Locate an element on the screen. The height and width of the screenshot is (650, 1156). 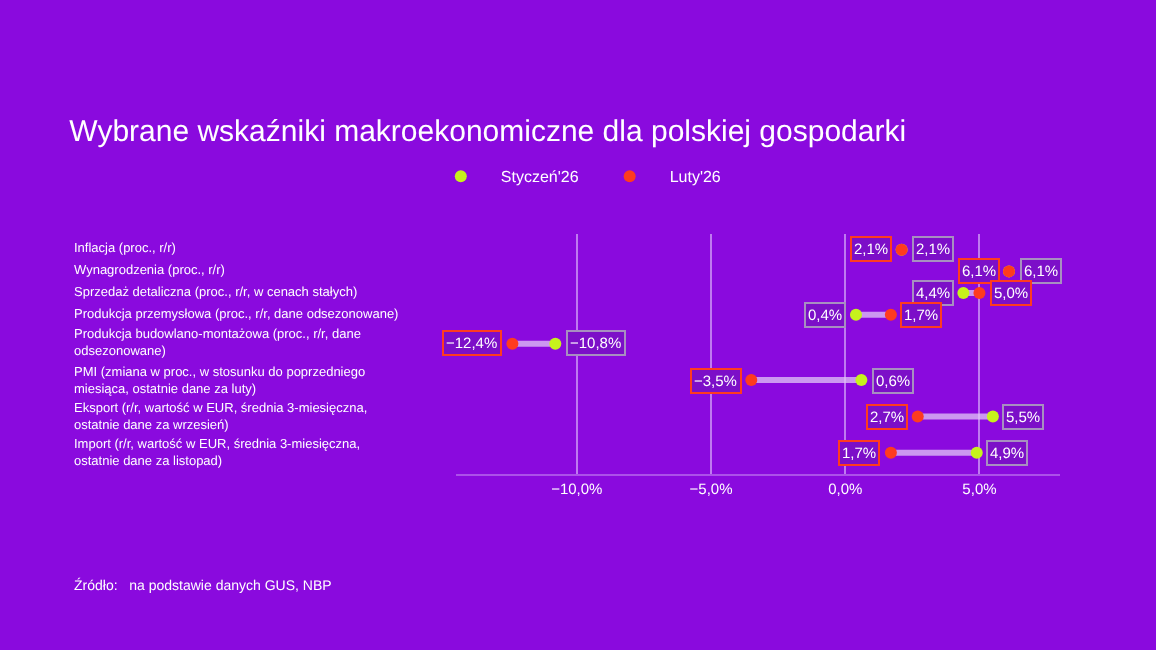
legend-label: Styczeń'26 is located at coordinates (540, 177).